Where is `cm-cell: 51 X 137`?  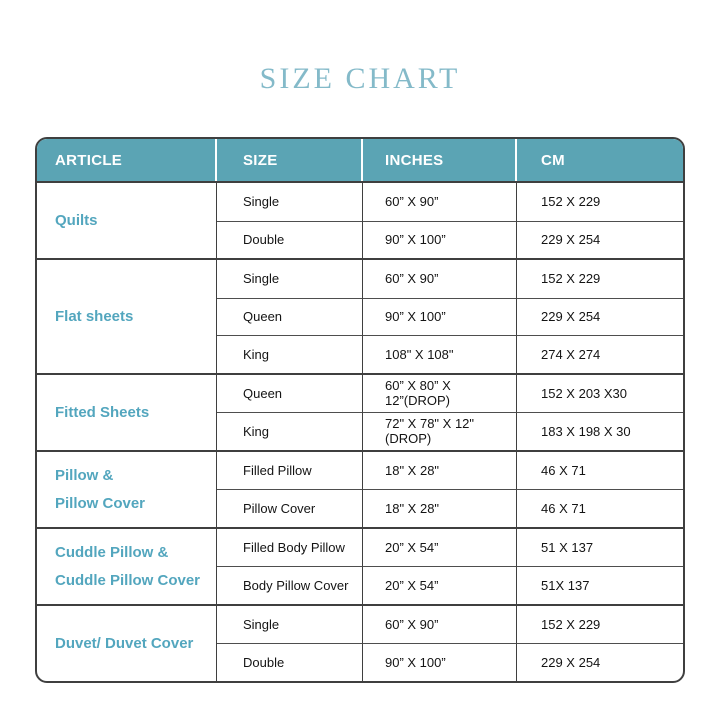
cm-cell: 51 X 137 is located at coordinates (567, 547).